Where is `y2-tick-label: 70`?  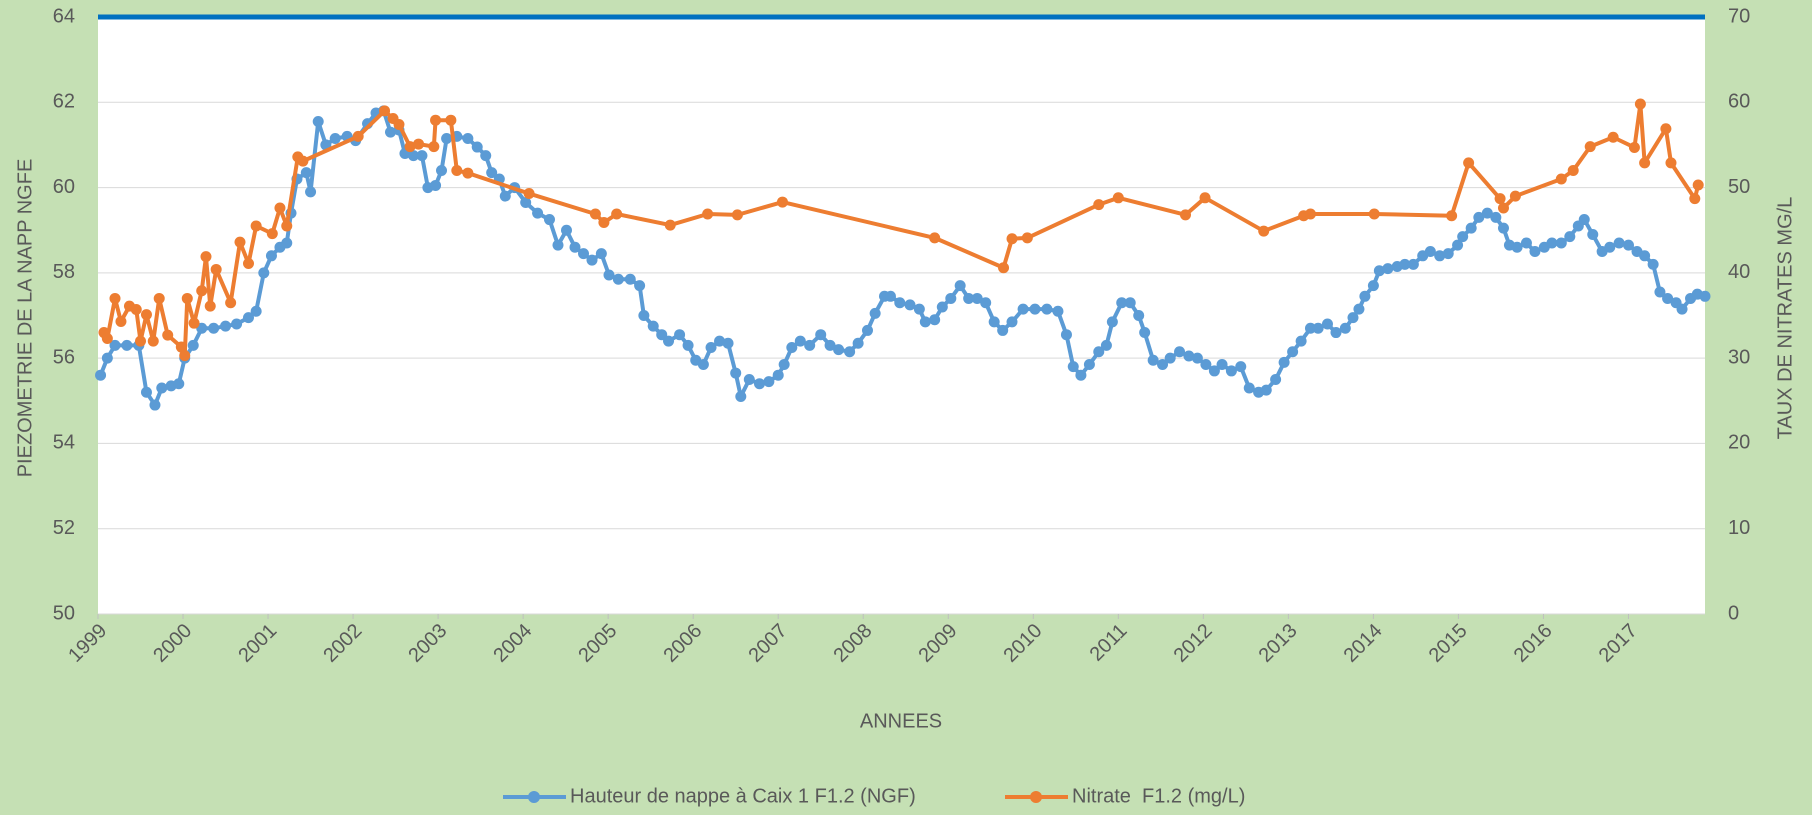 y2-tick-label: 70 is located at coordinates (1739, 16).